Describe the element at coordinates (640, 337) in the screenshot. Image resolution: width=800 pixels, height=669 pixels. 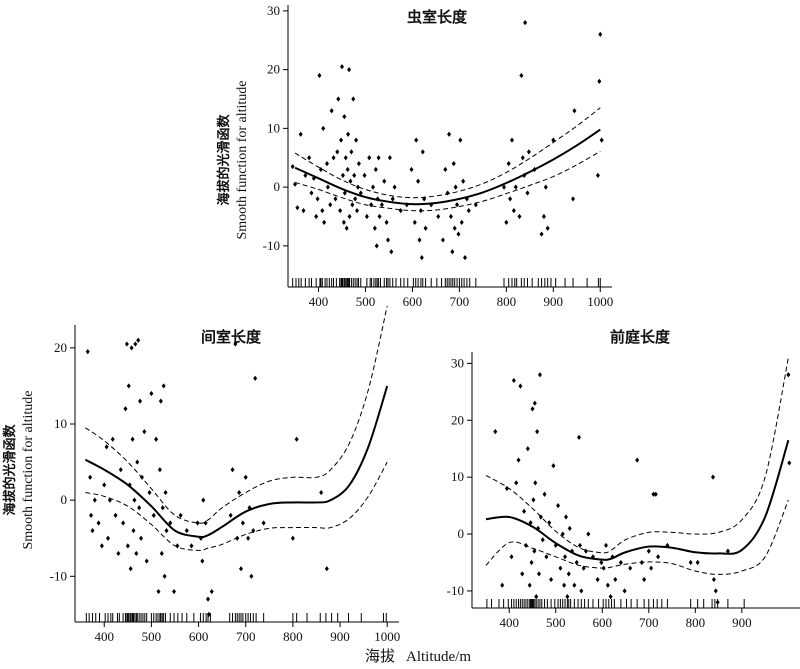
I see `panel-title: 前庭长度` at that location.